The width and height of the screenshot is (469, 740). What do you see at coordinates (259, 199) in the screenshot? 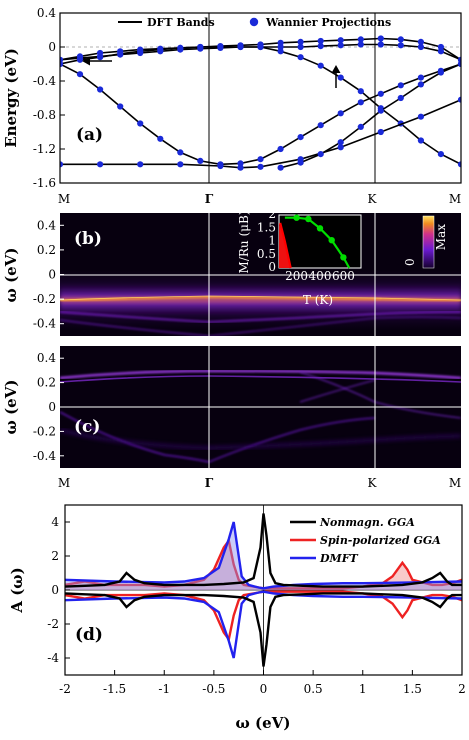
I see `kpath-labels-row1: M Γ K M` at bounding box center [259, 199].